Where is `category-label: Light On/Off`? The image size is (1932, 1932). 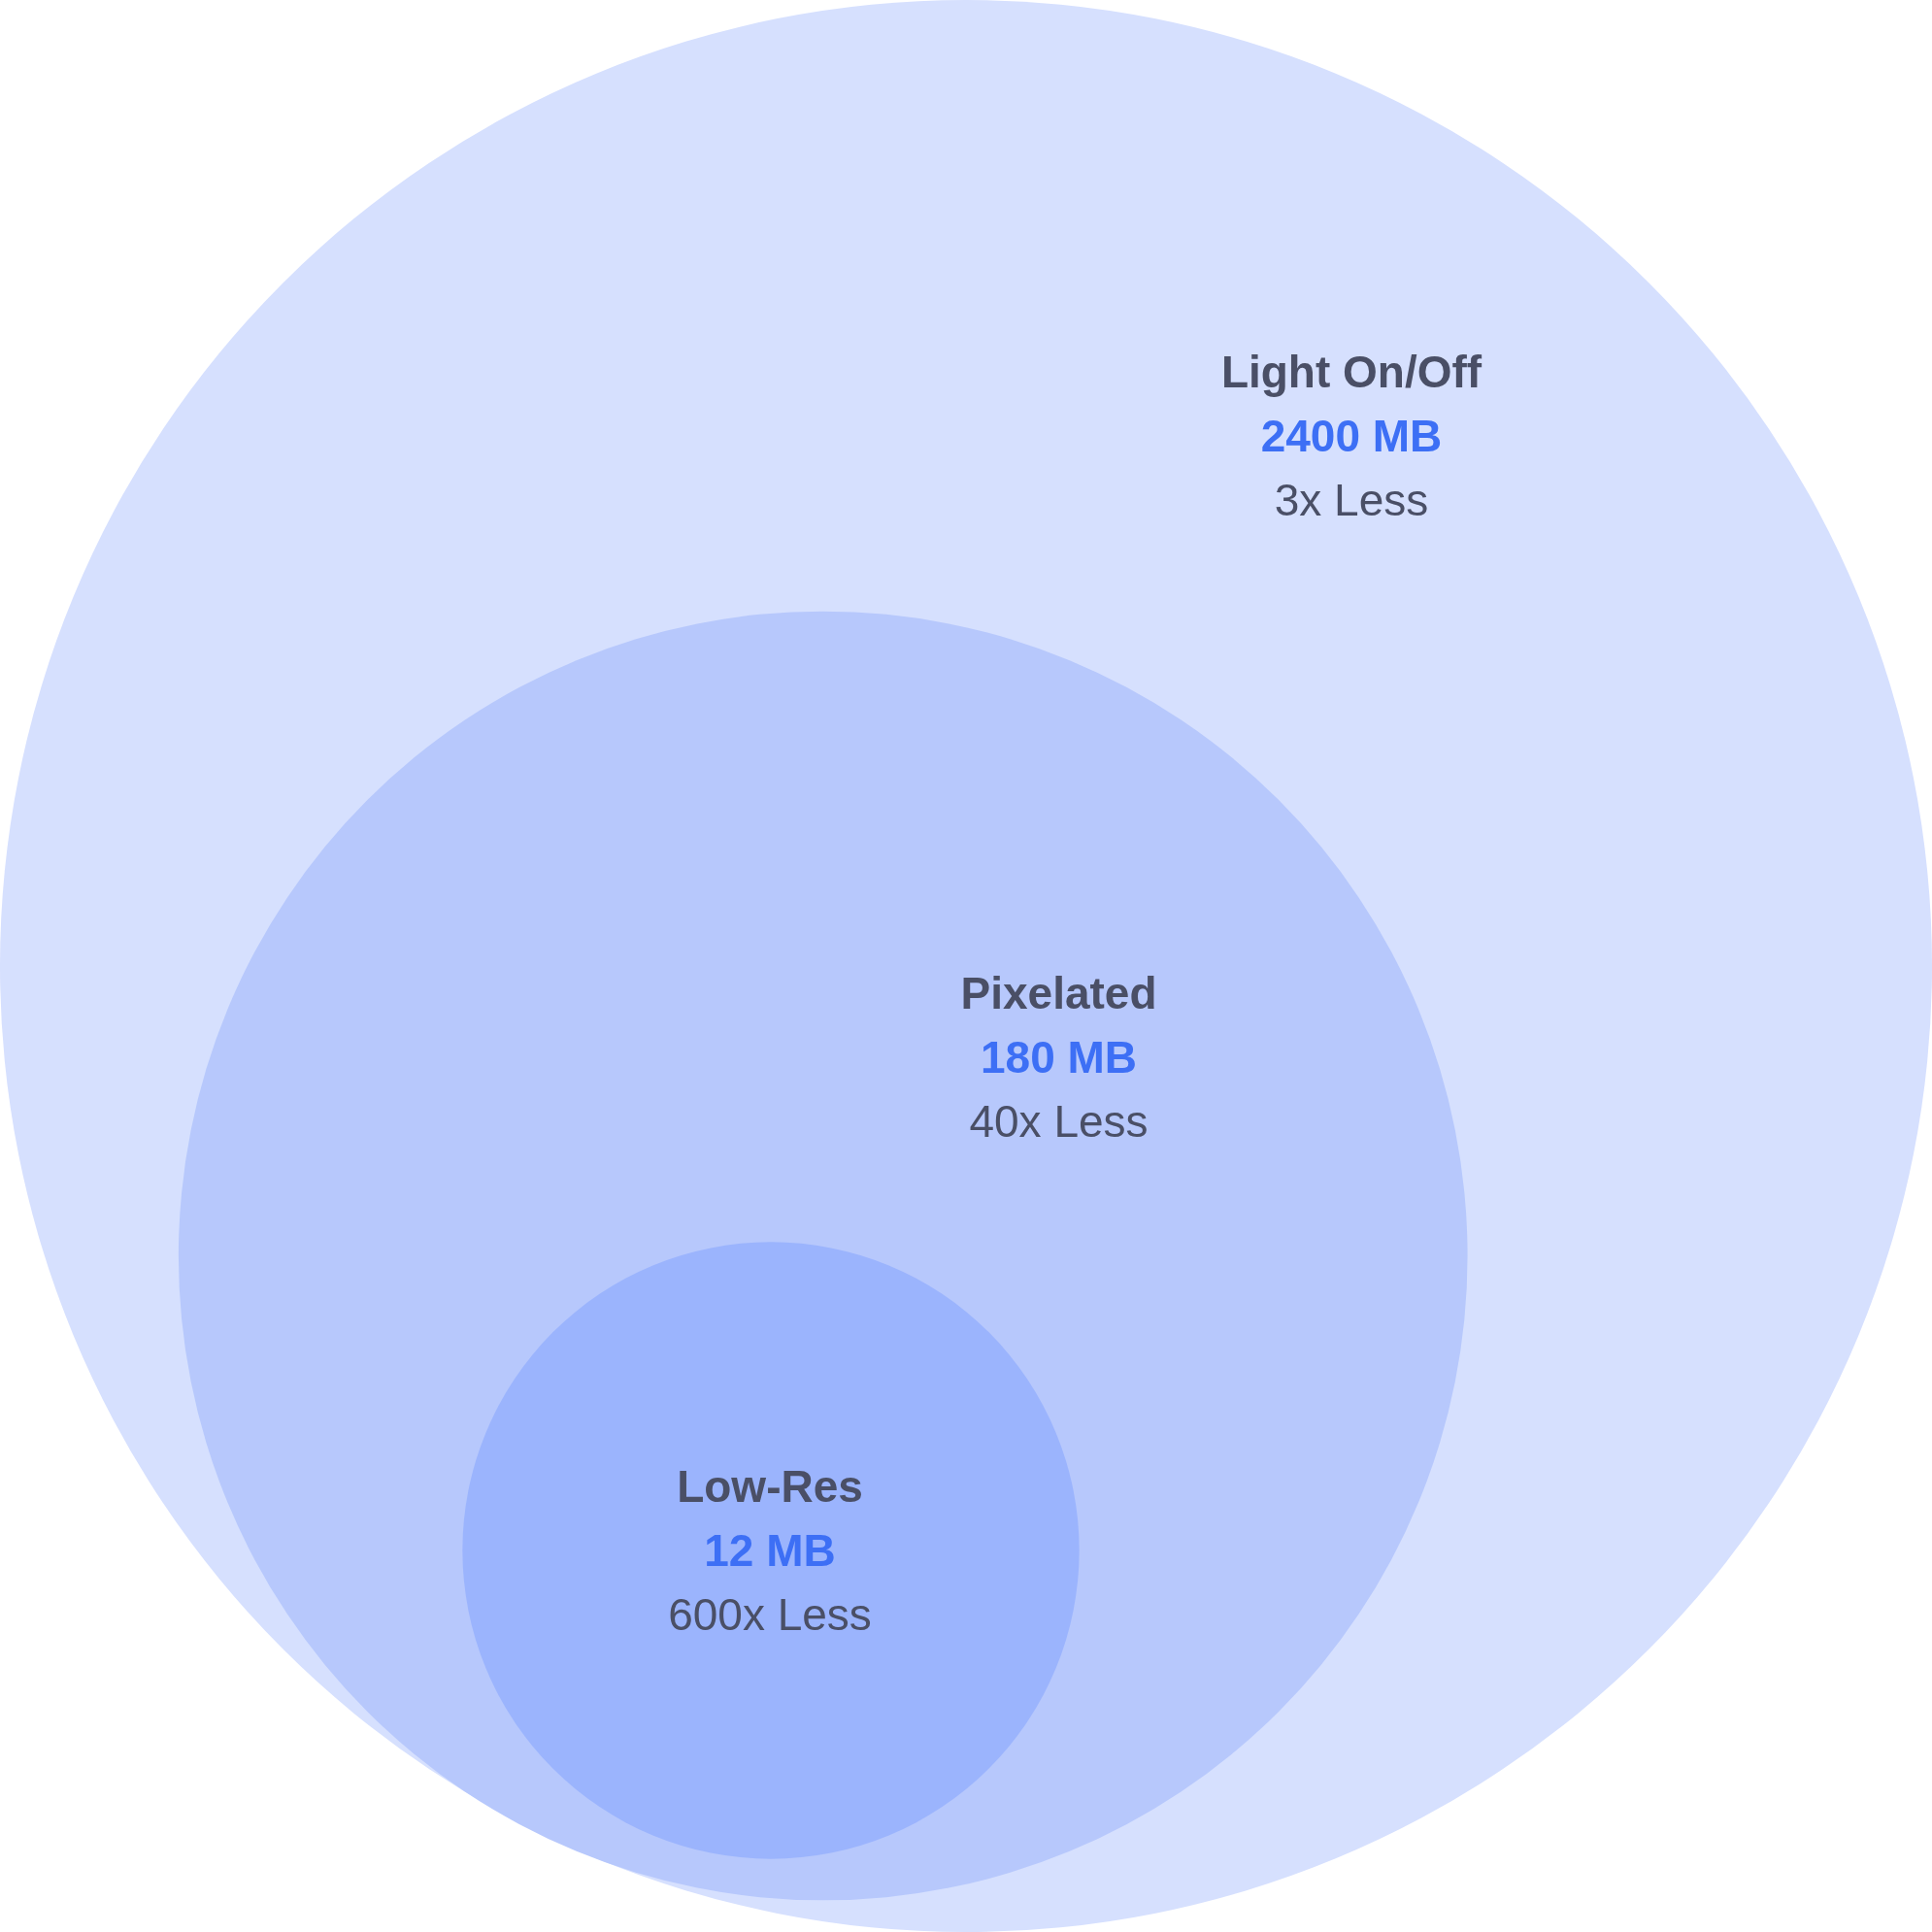
category-label: Light On/Off is located at coordinates (1351, 371).